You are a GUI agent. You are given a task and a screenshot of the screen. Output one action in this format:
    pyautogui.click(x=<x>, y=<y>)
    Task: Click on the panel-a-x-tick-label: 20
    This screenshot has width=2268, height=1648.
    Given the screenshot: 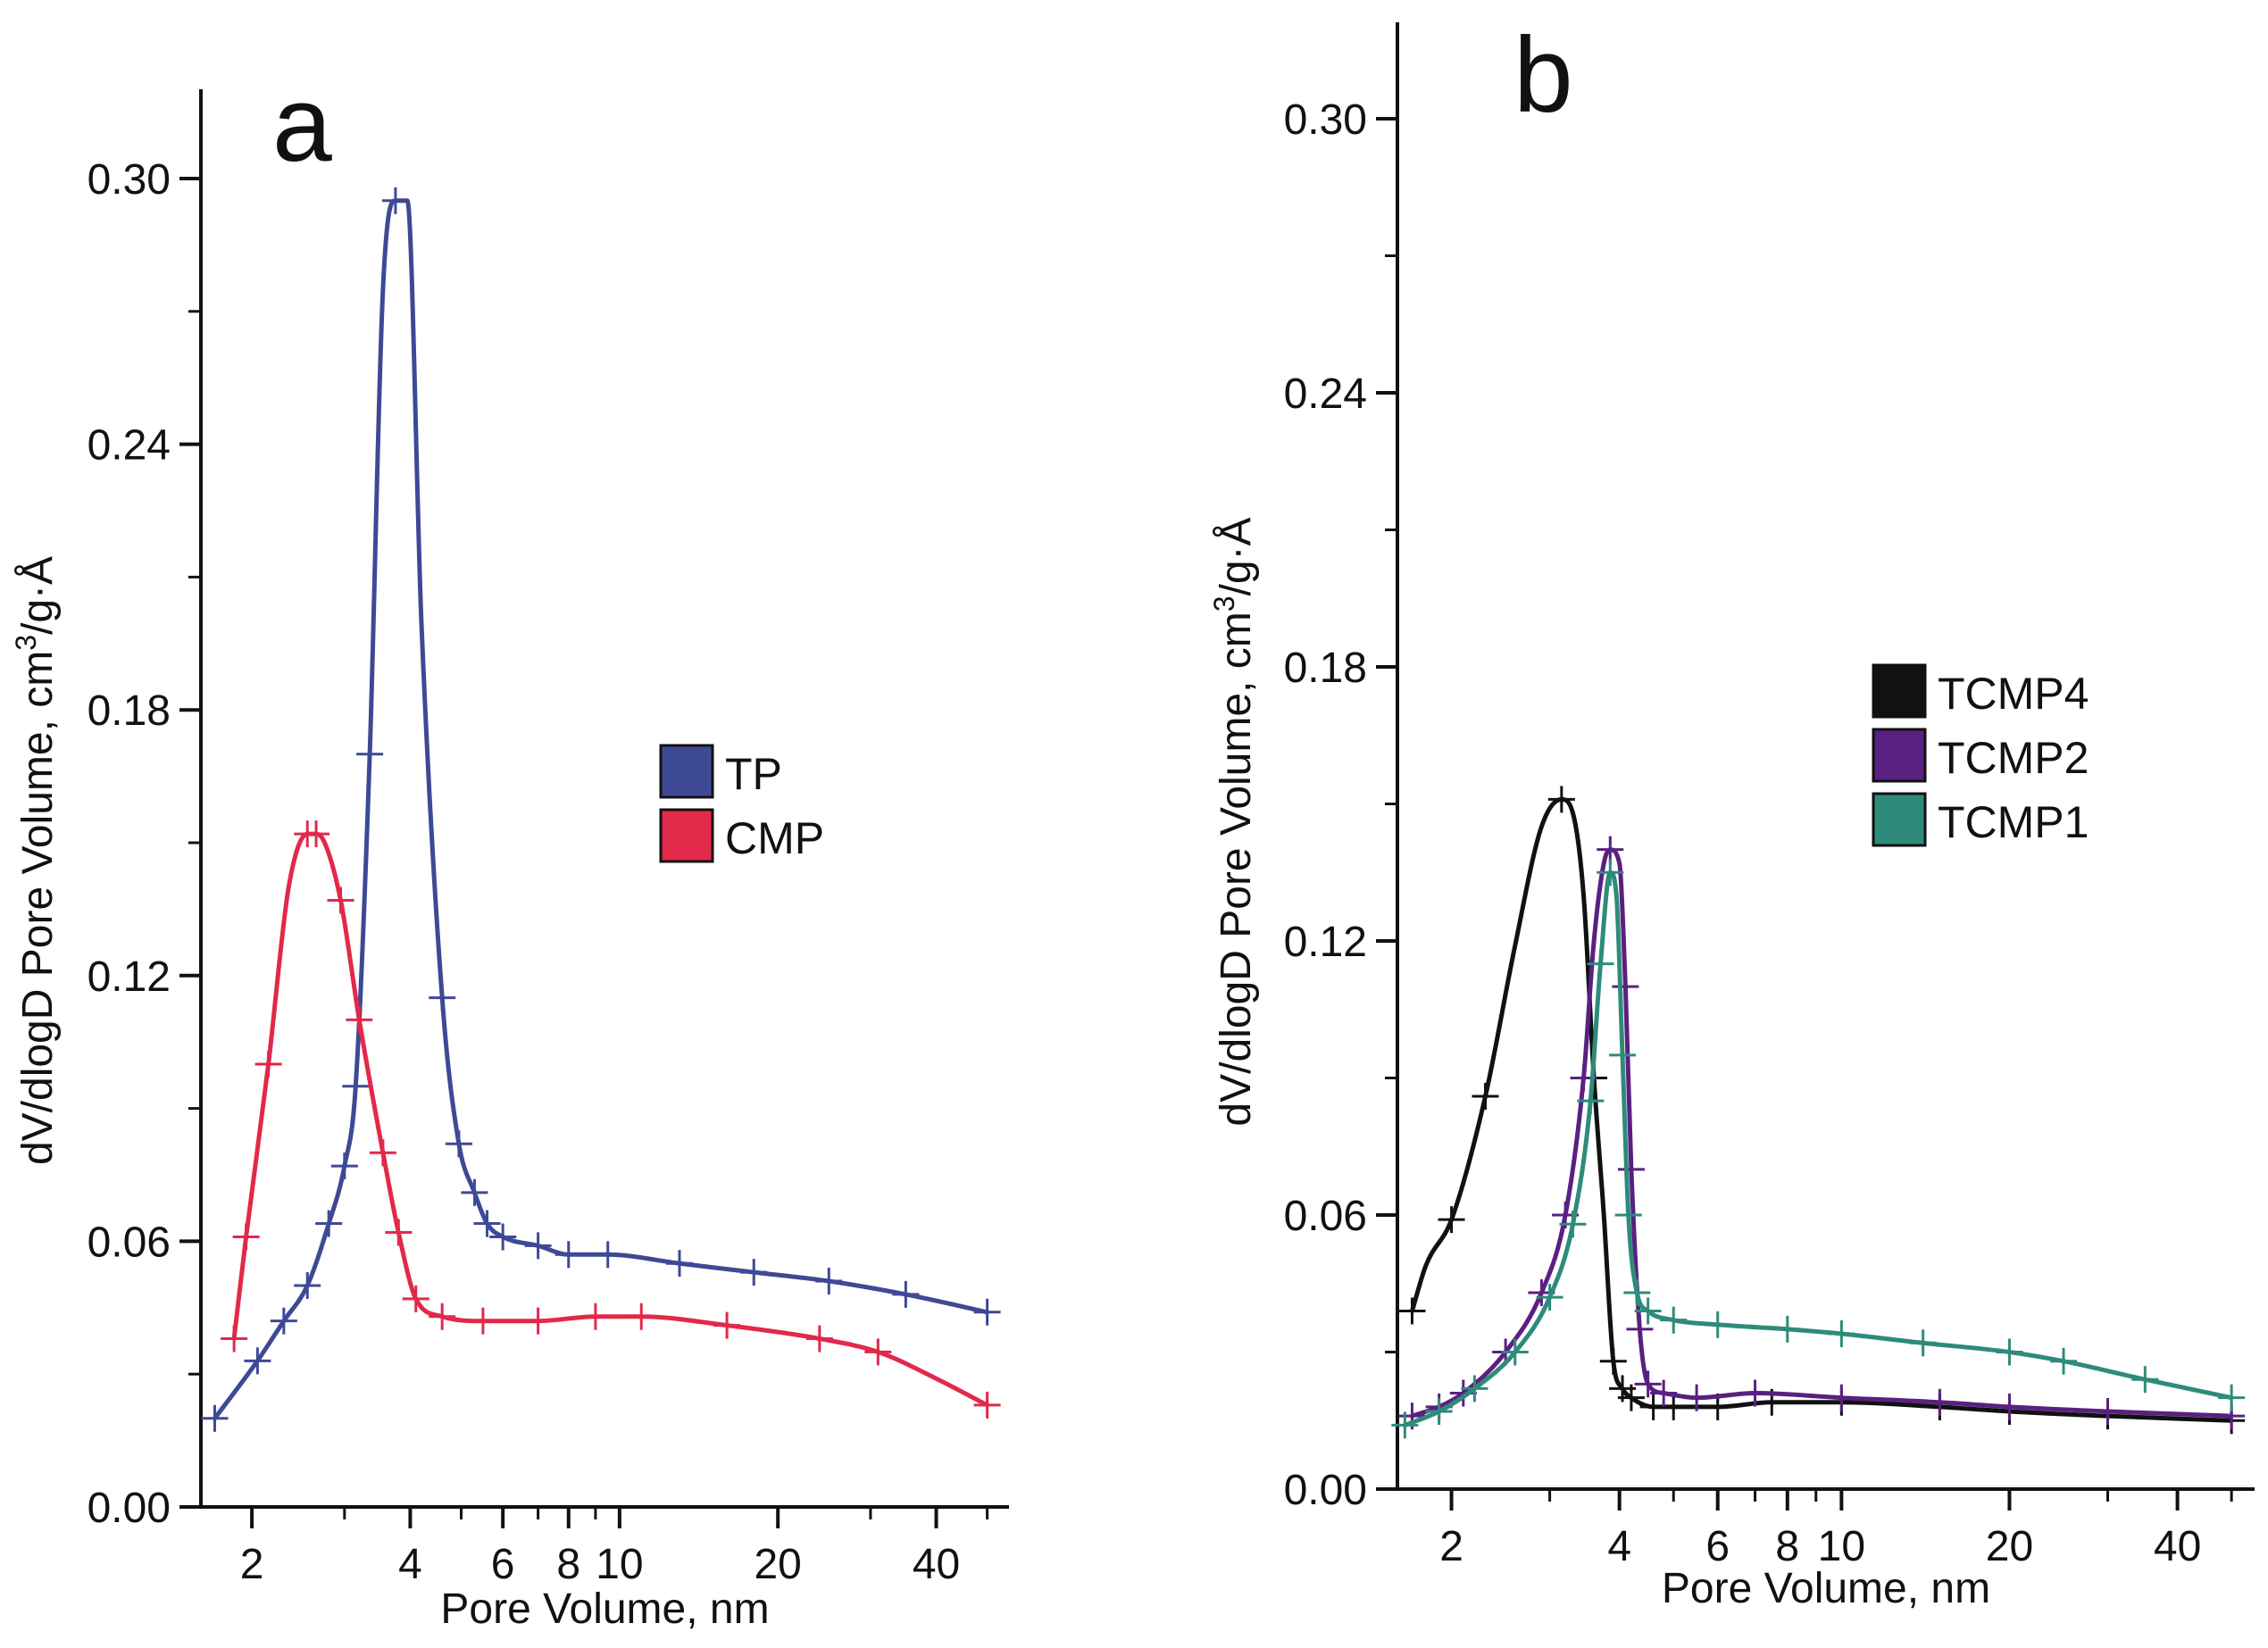 What is the action you would take?
    pyautogui.click(x=777, y=1564)
    